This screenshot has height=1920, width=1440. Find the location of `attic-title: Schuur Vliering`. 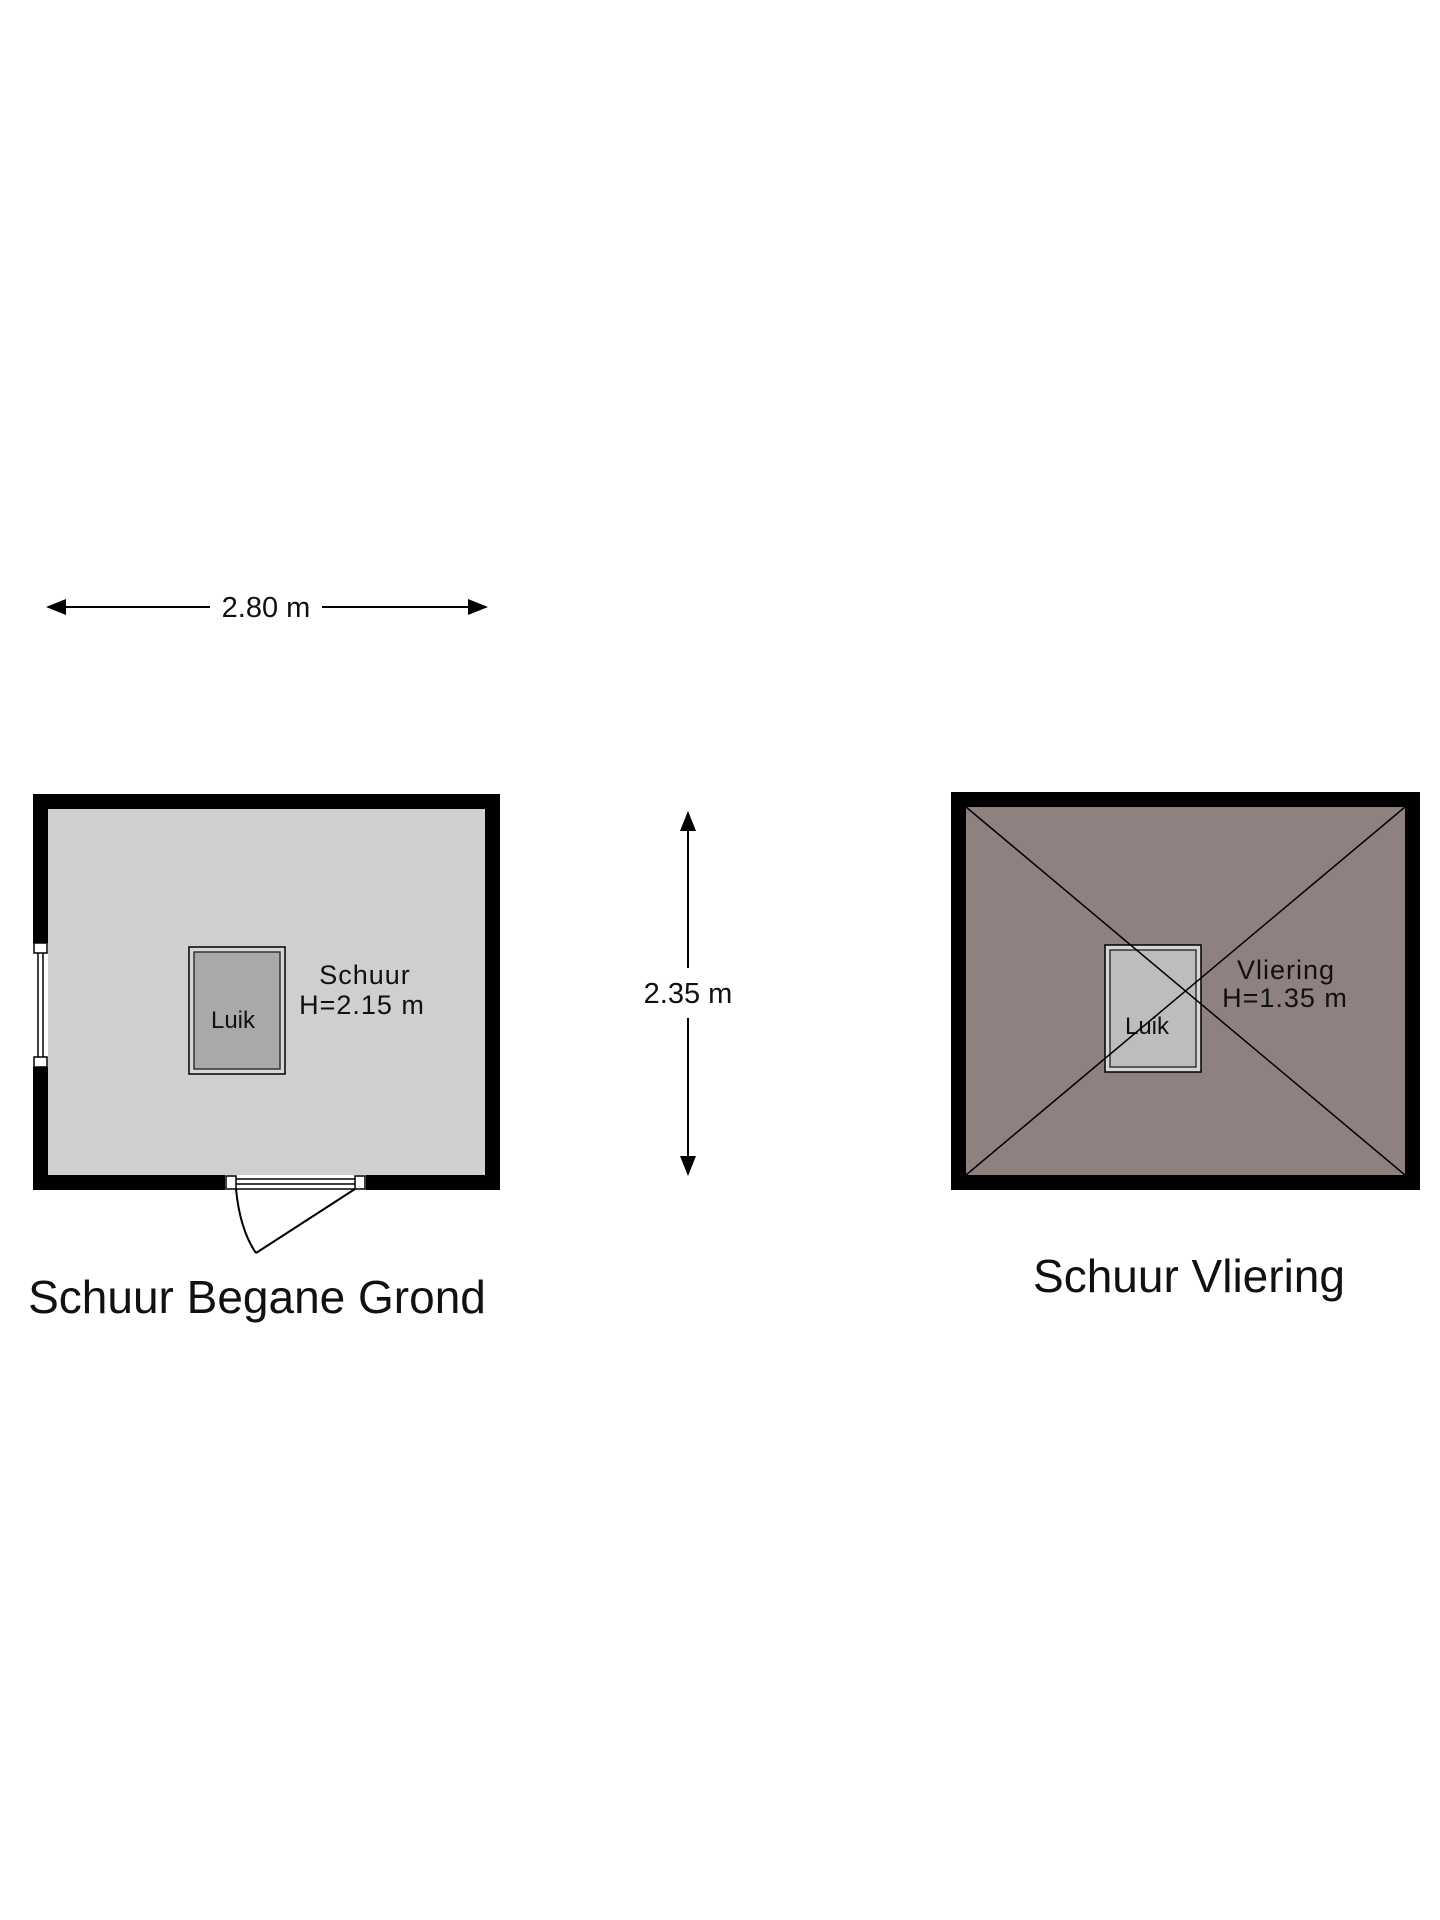

attic-title: Schuur Vliering is located at coordinates (1189, 1276).